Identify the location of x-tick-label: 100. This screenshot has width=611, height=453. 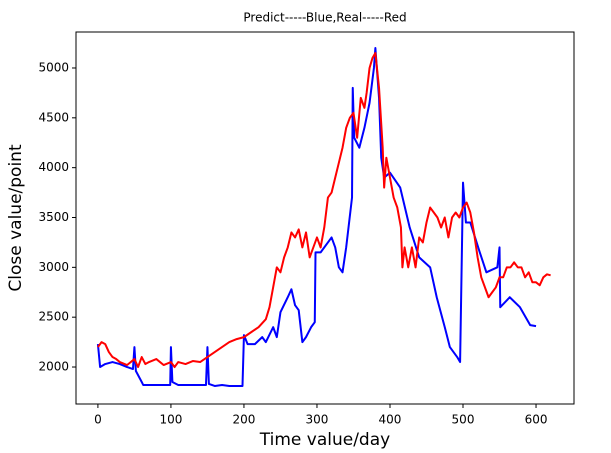
(170, 420).